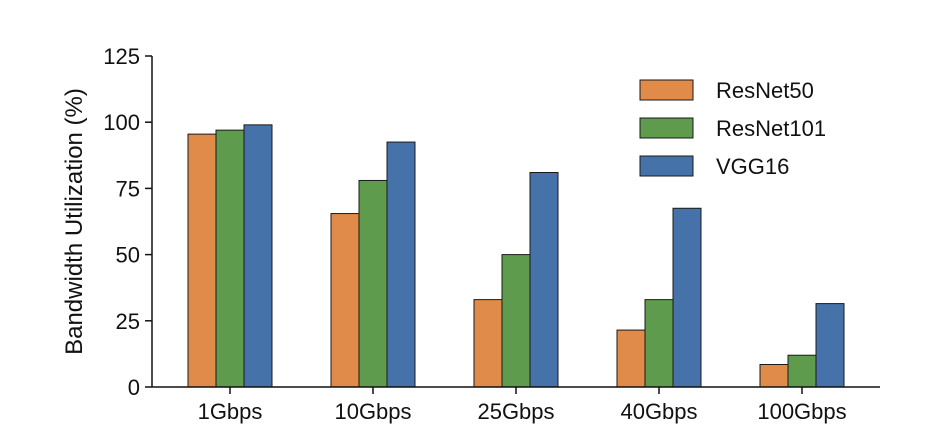 The height and width of the screenshot is (439, 946). I want to click on x-tick-label: 100Gbps, so click(801, 411).